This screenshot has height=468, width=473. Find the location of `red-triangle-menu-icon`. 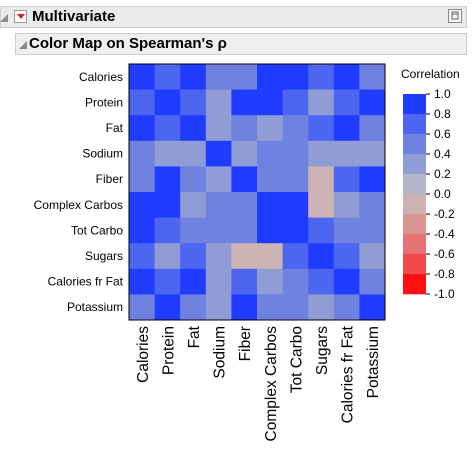

red-triangle-menu-icon is located at coordinates (20, 16).